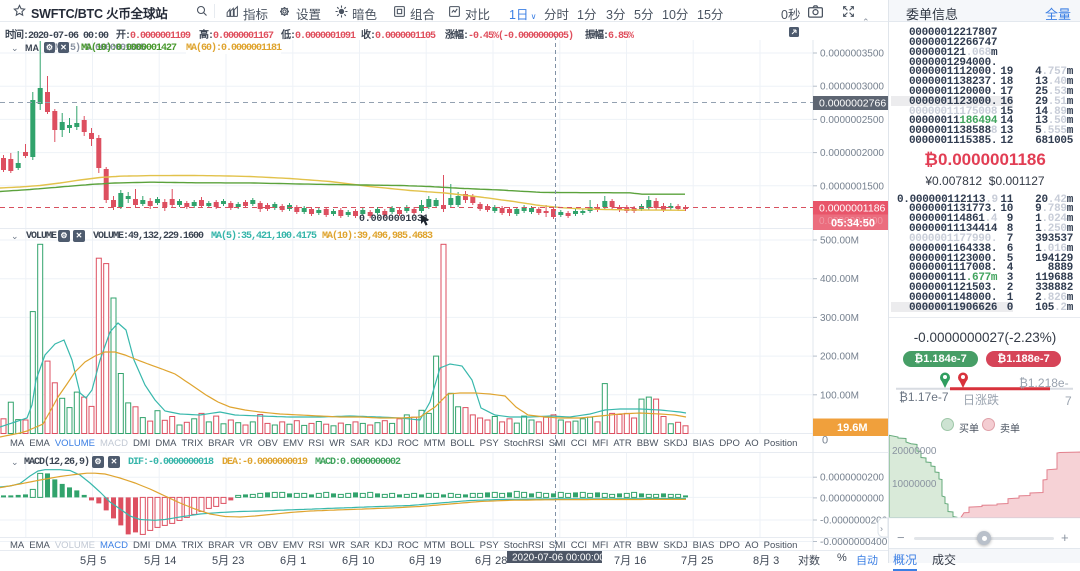  What do you see at coordinates (852, 104) in the screenshot?
I see `svg-text: 0.0000002766` at bounding box center [852, 104].